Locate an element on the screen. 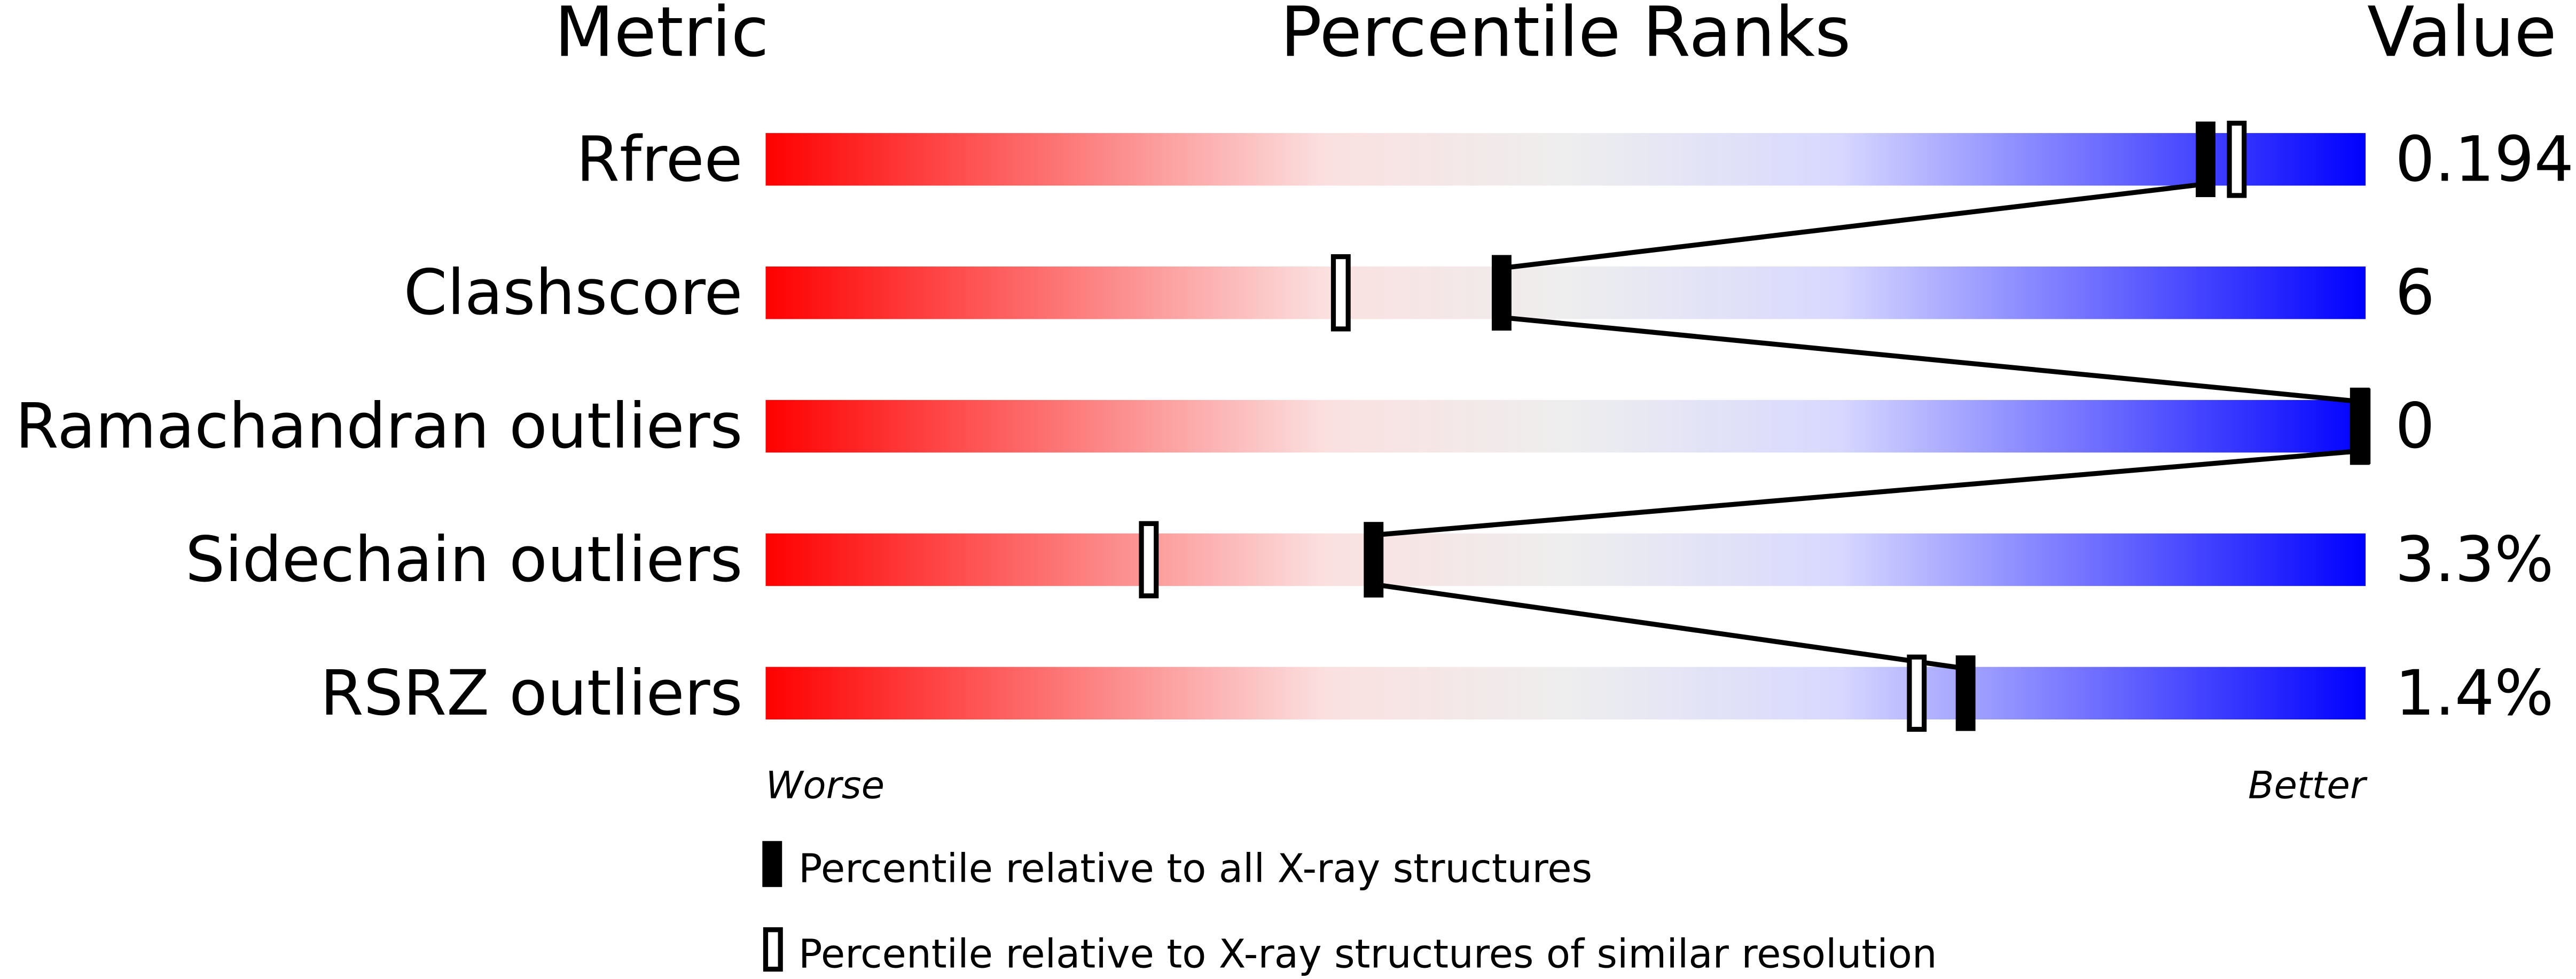 The height and width of the screenshot is (979, 2576). metric-value: 0 is located at coordinates (2414, 426).